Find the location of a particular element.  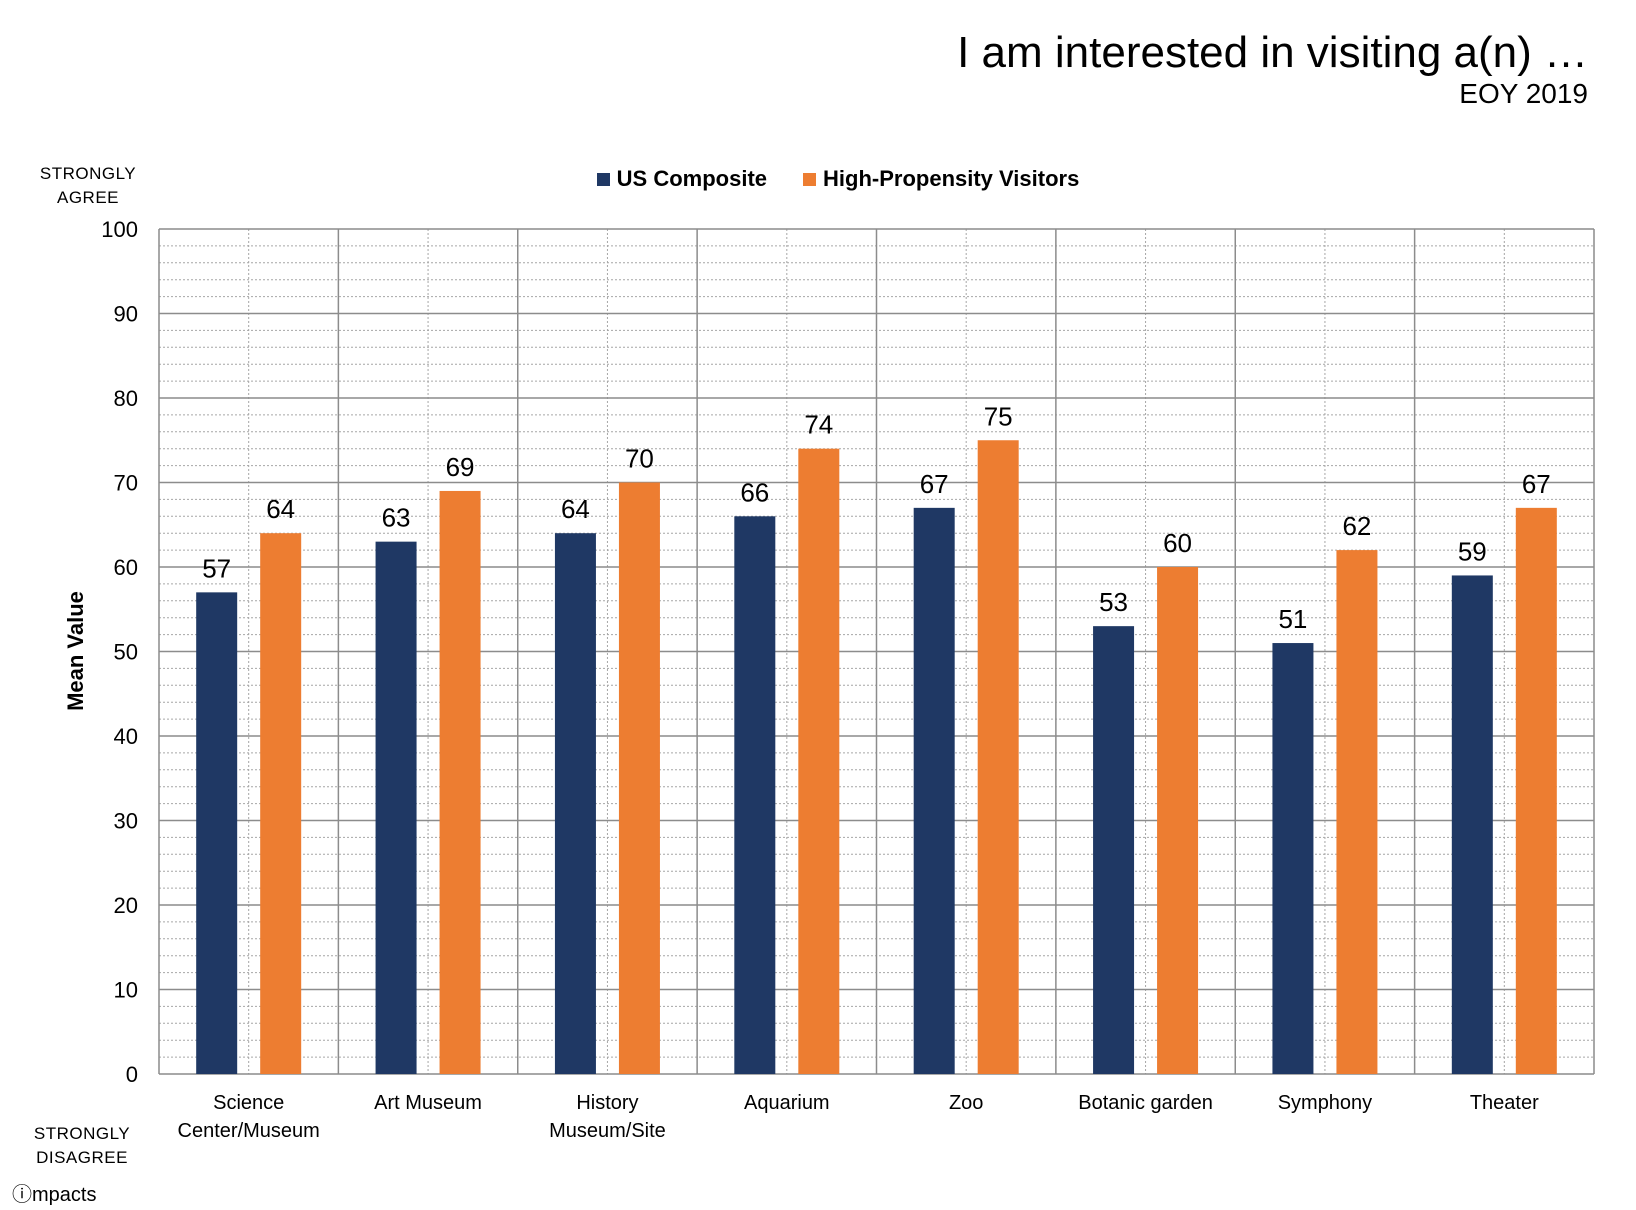

x-tick-label: Symphony is located at coordinates (1325, 1103).